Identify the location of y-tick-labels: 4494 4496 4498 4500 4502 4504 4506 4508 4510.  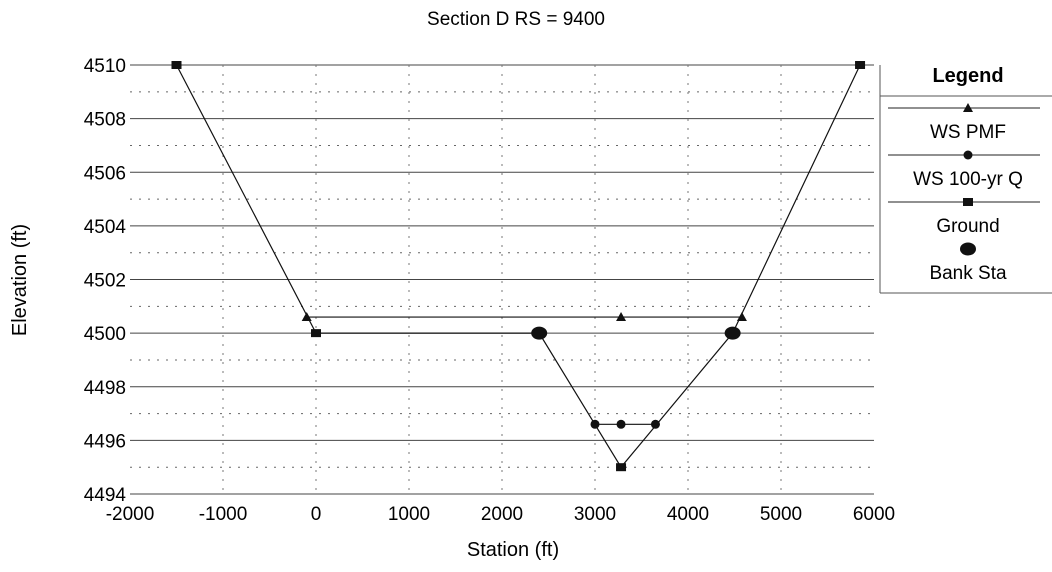
(105, 281).